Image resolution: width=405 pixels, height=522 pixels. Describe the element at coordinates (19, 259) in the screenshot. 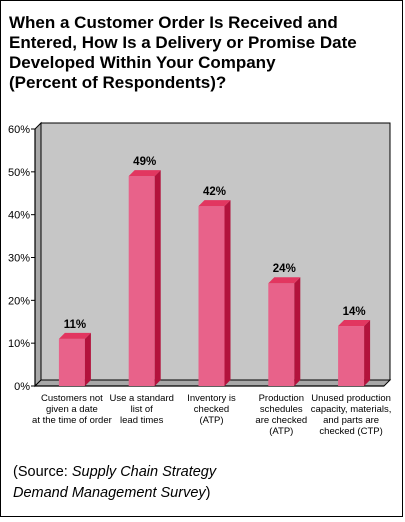

I see `y-tick-label: 30%` at that location.